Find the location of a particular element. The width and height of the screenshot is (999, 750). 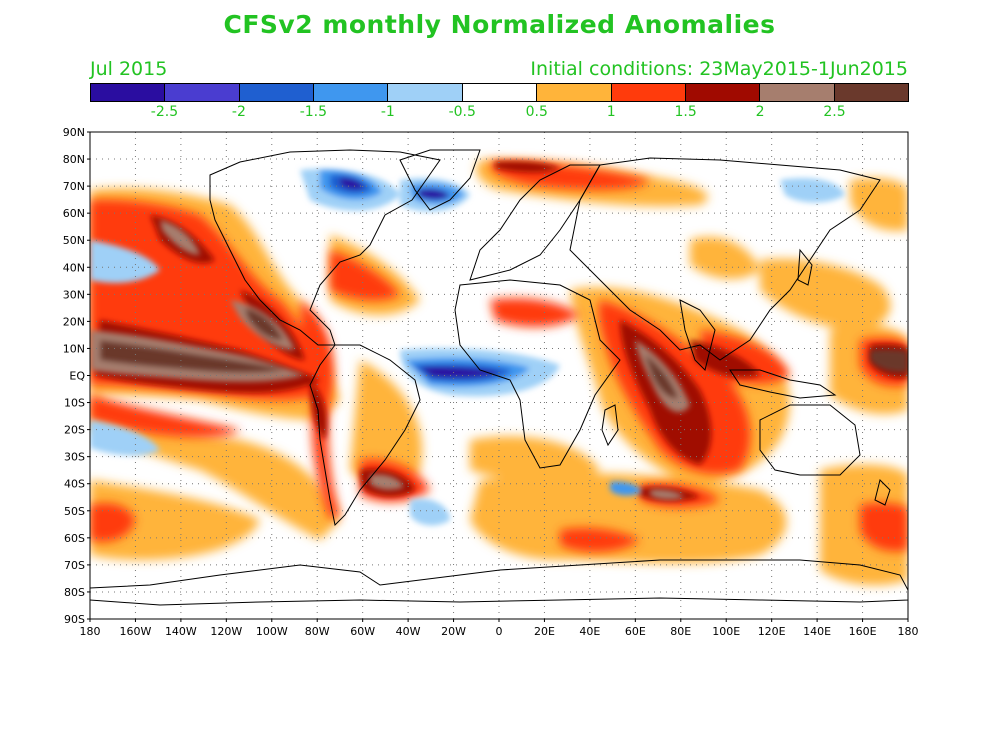

legend-label: 2 is located at coordinates (760, 112).